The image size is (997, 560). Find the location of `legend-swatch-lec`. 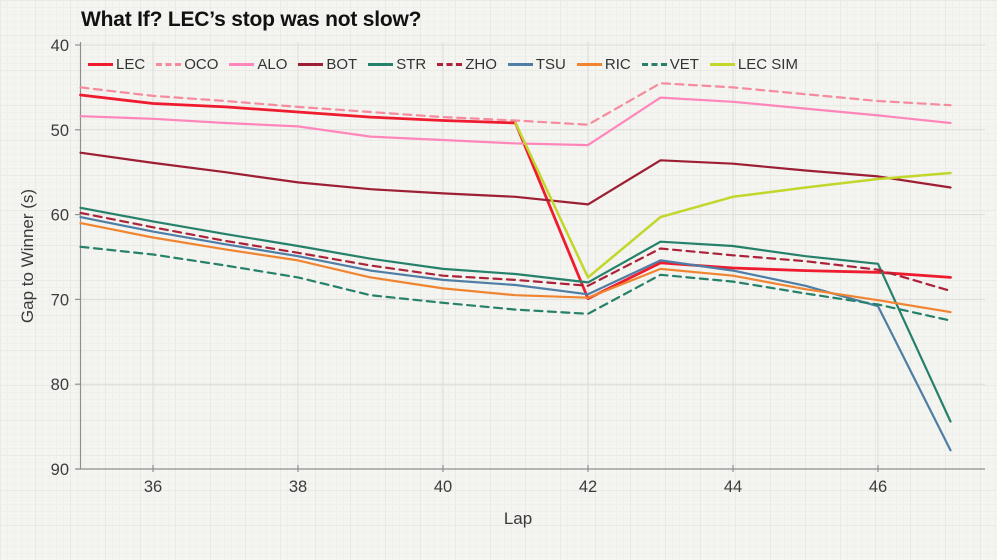

legend-swatch-lec is located at coordinates (100, 64).